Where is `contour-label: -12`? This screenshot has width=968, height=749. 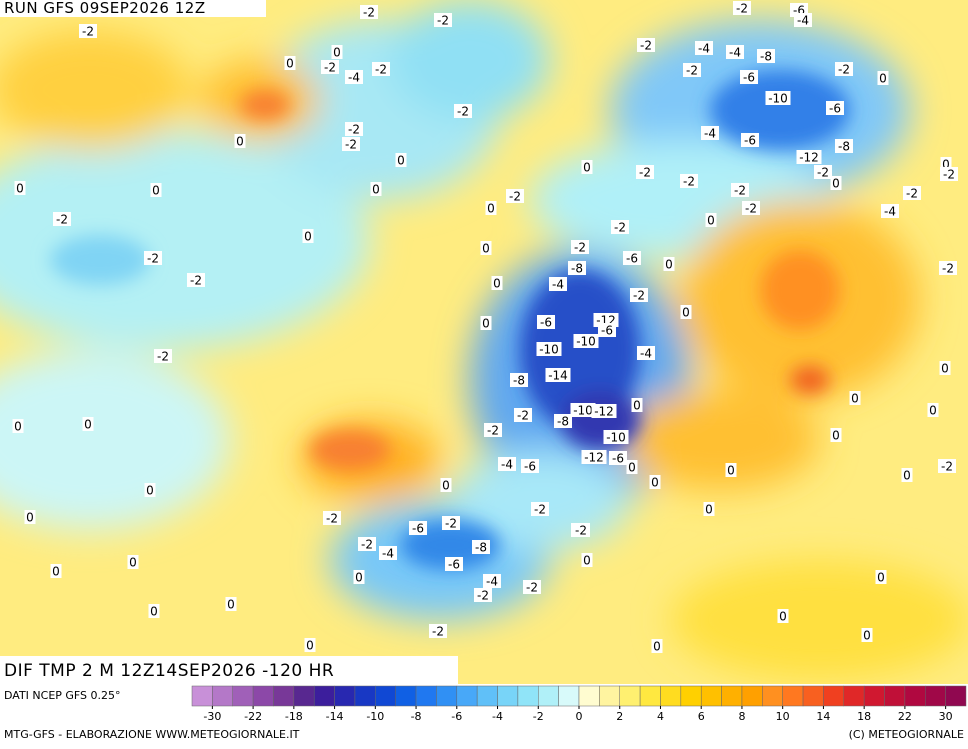 contour-label: -12 is located at coordinates (604, 412).